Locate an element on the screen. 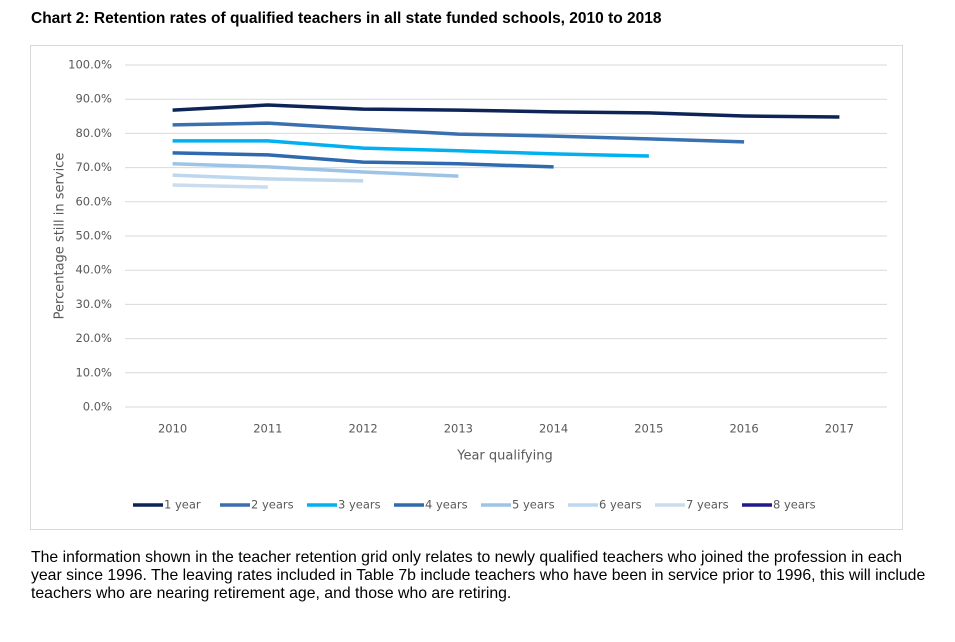  y-tick-label: 0.0% is located at coordinates (97, 407).